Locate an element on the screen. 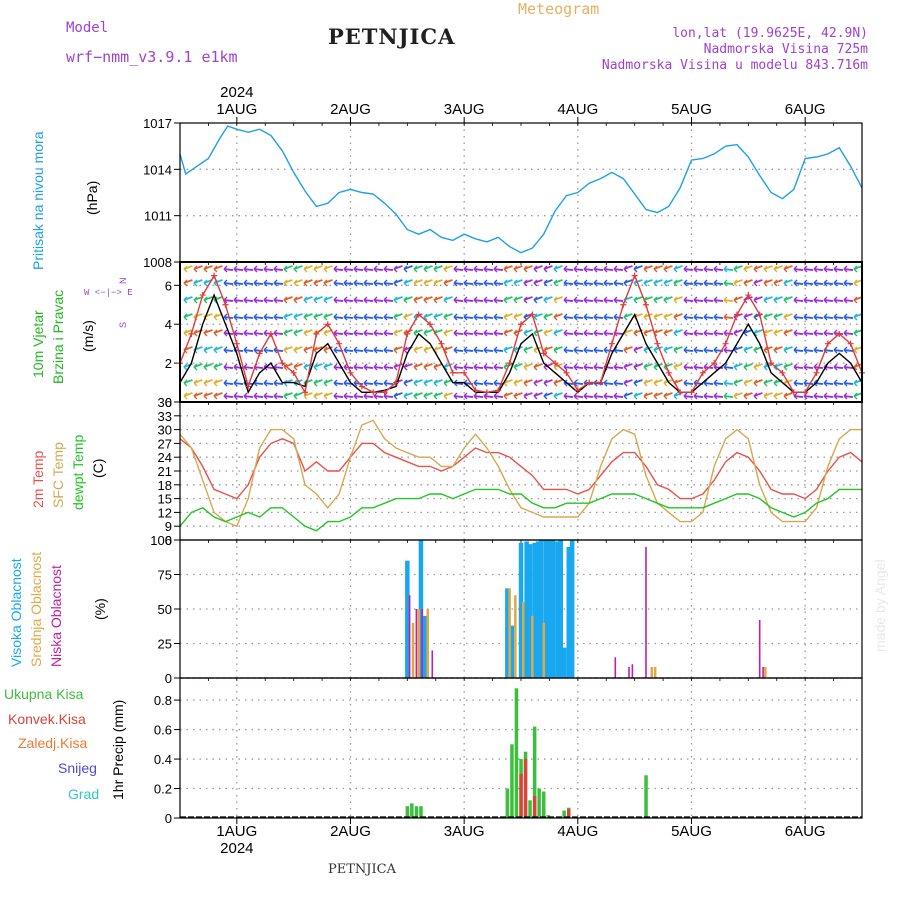 The image size is (900, 900). xtick-label-bottom: 1AUG is located at coordinates (236, 831).